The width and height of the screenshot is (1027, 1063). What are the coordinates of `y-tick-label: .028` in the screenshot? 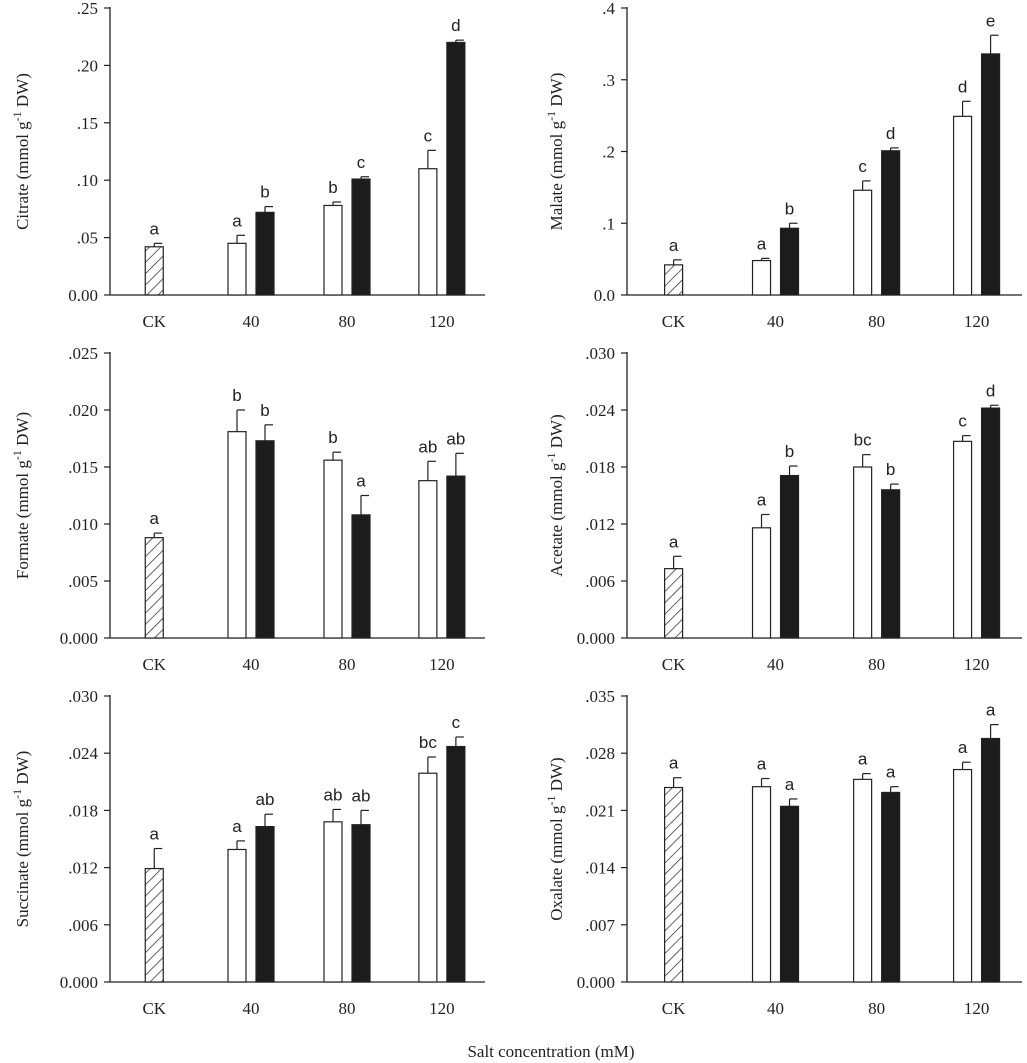 It's located at (600, 753).